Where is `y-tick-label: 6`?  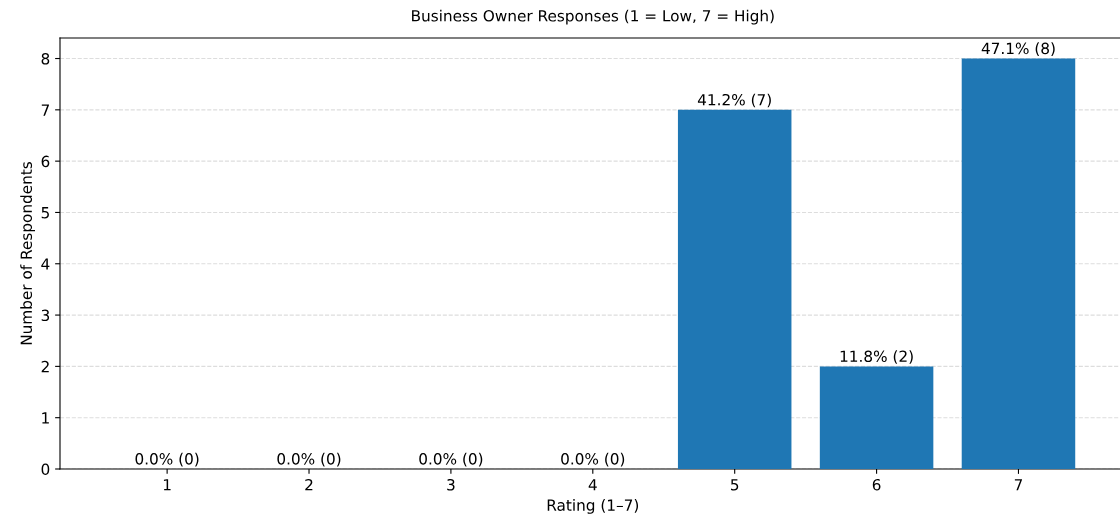 y-tick-label: 6 is located at coordinates (45, 161).